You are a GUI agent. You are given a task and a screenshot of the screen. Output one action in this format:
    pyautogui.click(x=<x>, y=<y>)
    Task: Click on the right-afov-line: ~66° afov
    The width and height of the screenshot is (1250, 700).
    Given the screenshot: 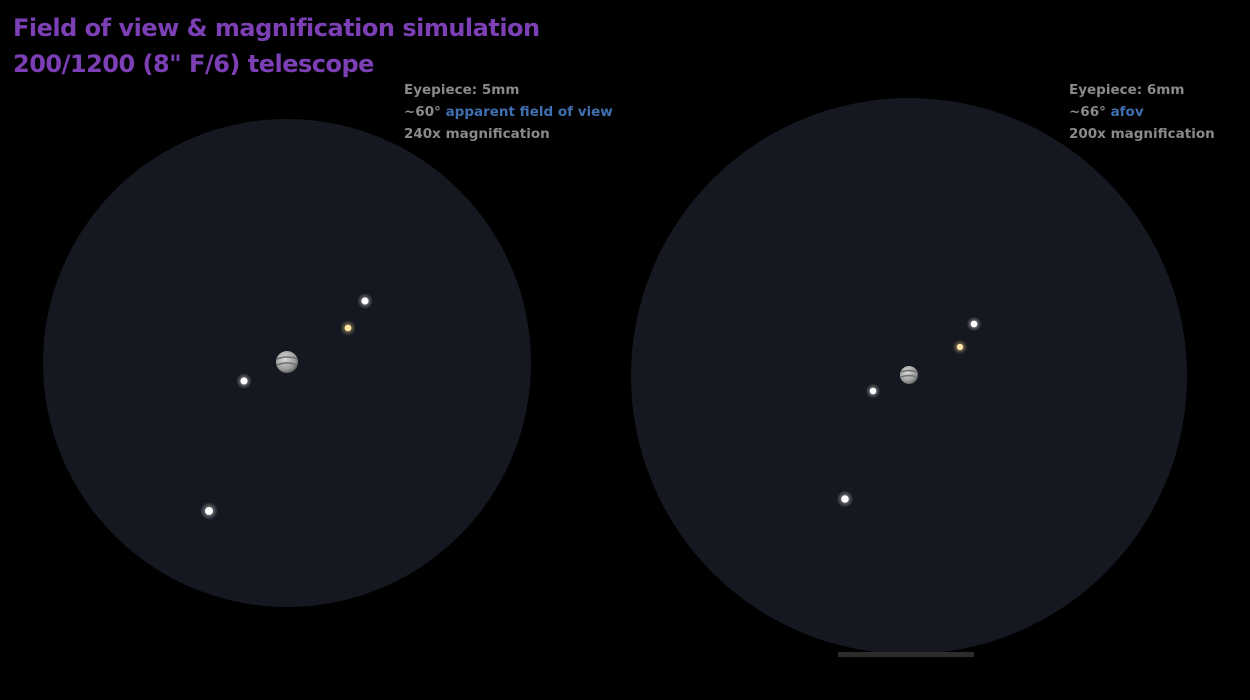 What is the action you would take?
    pyautogui.click(x=1142, y=112)
    